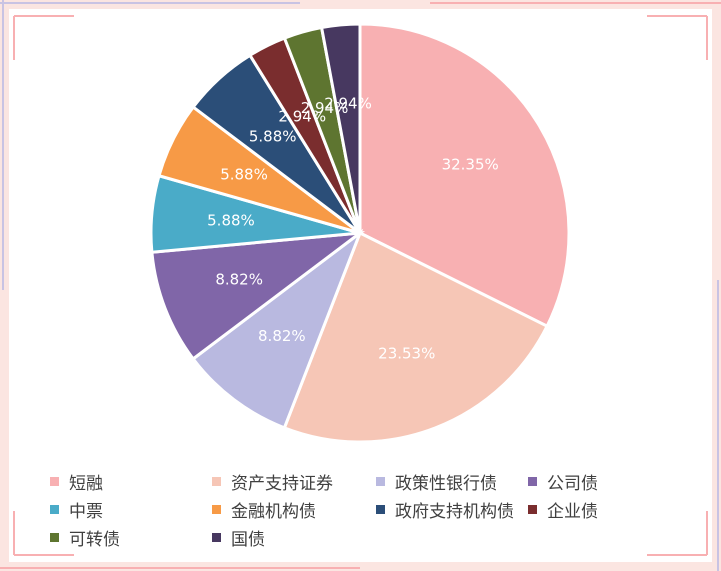  Describe the element at coordinates (94, 539) in the screenshot. I see `legend-label-8: 可转债` at that location.